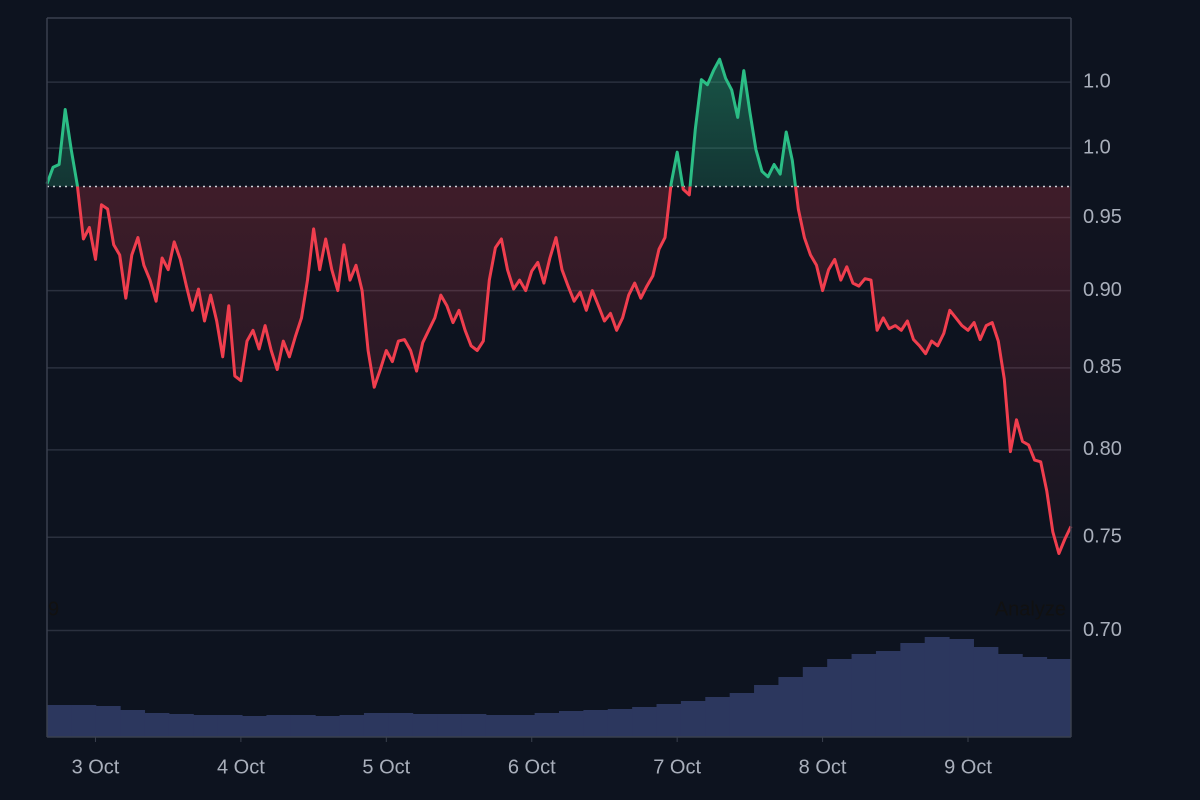 The image size is (1200, 800). Describe the element at coordinates (1102, 290) in the screenshot. I see `y-tick-label: 0.90` at that location.